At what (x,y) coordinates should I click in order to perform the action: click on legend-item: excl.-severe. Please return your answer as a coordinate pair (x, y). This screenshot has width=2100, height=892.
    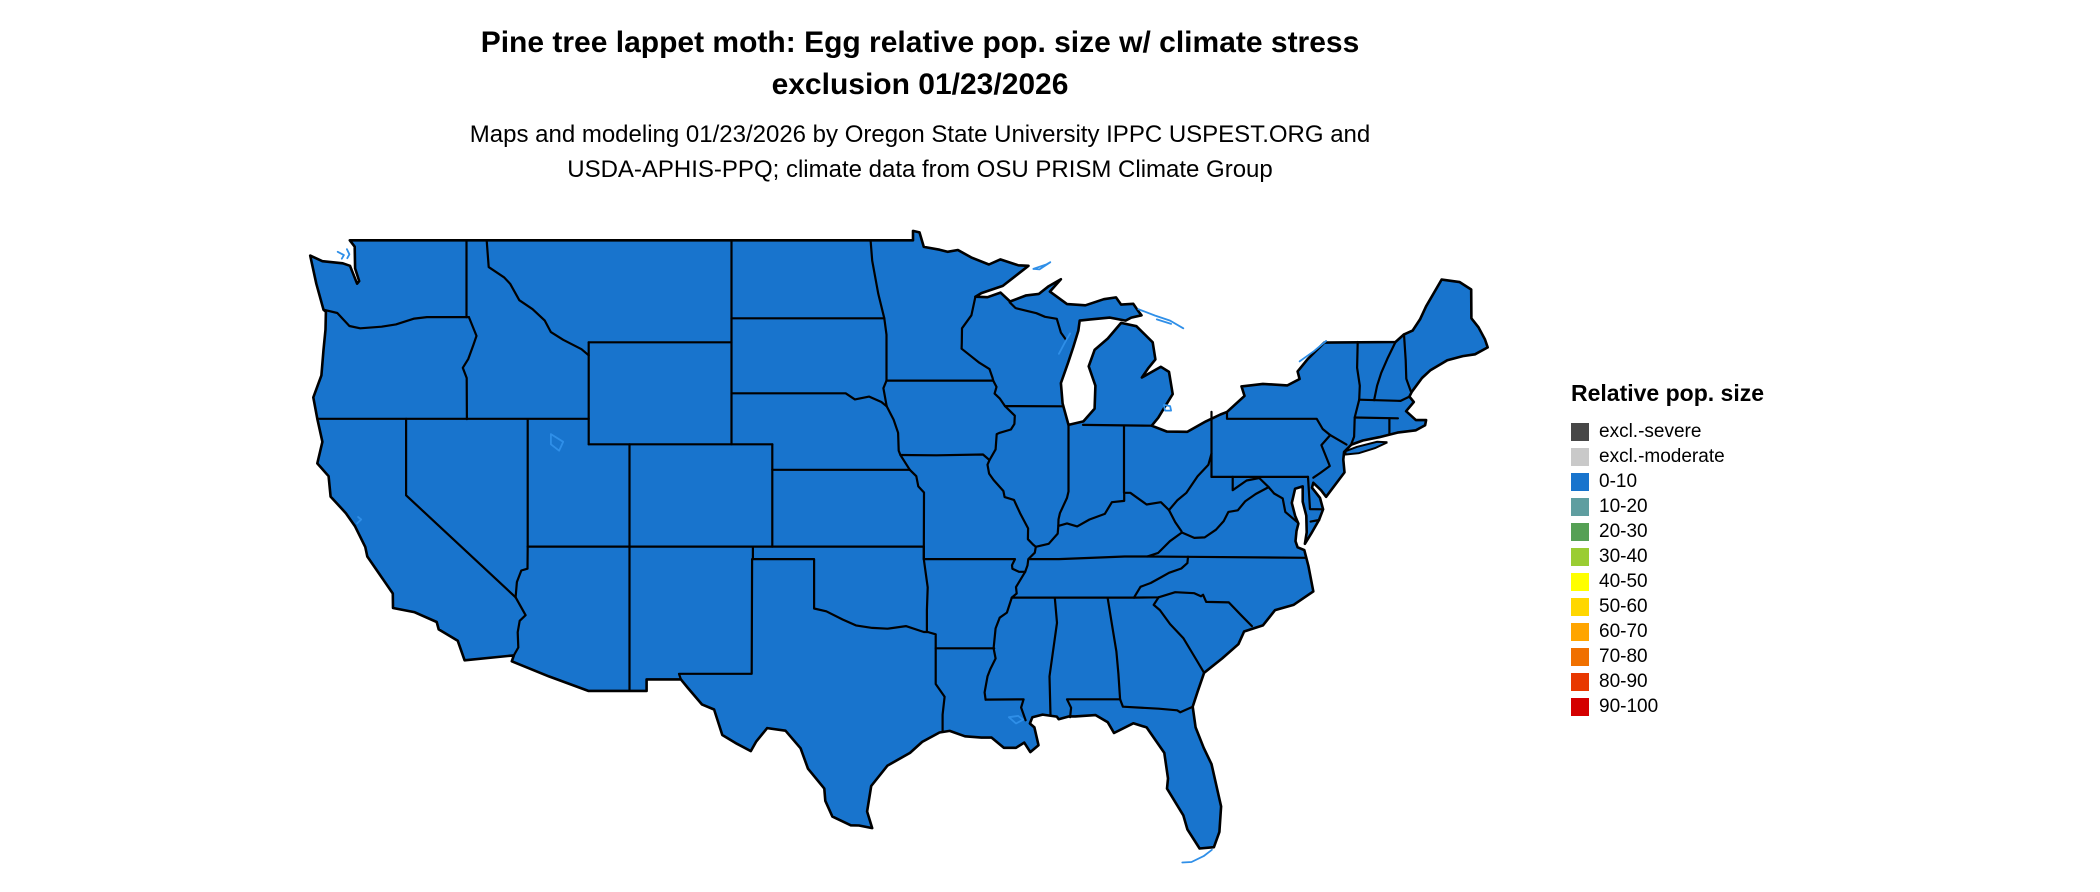
    Looking at the image, I should click on (1667, 431).